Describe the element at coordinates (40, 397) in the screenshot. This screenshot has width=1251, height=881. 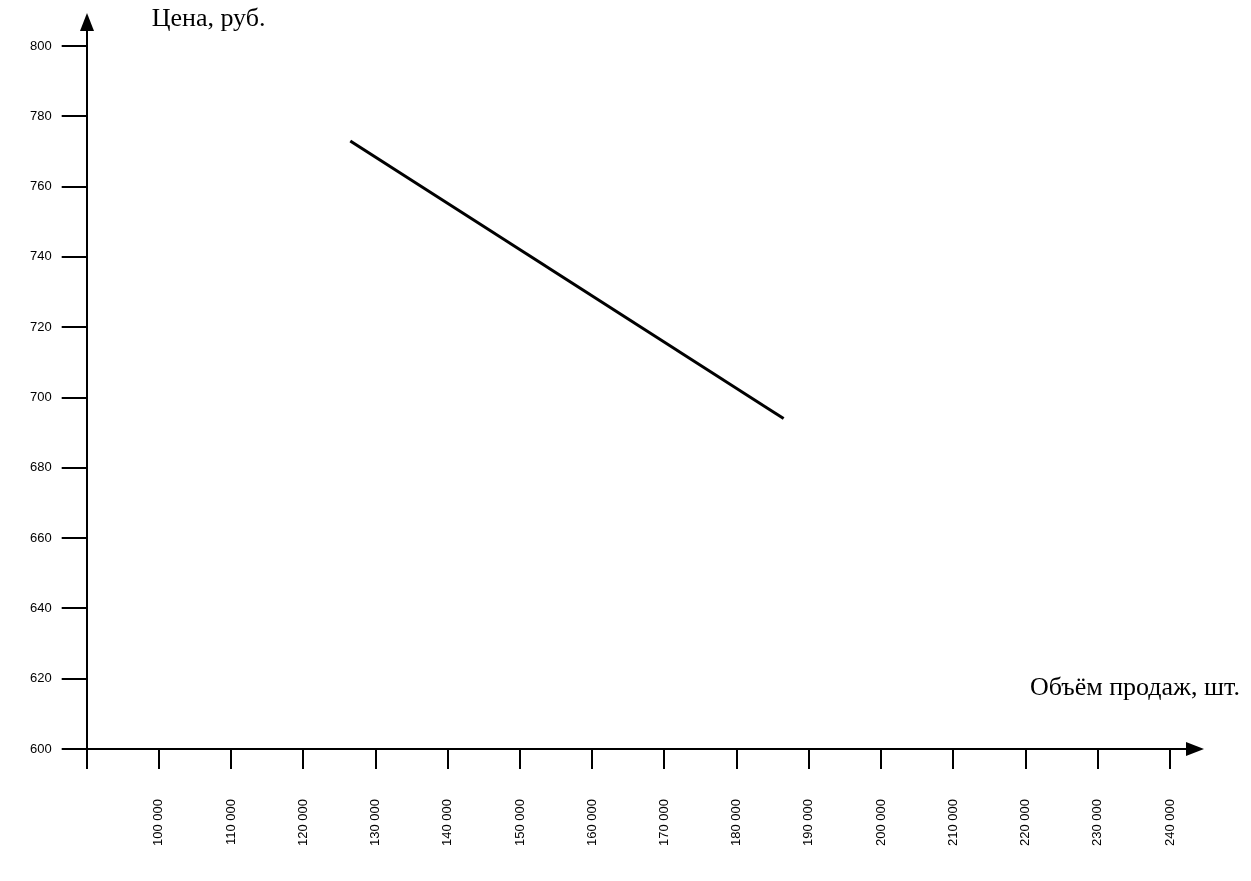
I see `y-tick-label: 700` at that location.